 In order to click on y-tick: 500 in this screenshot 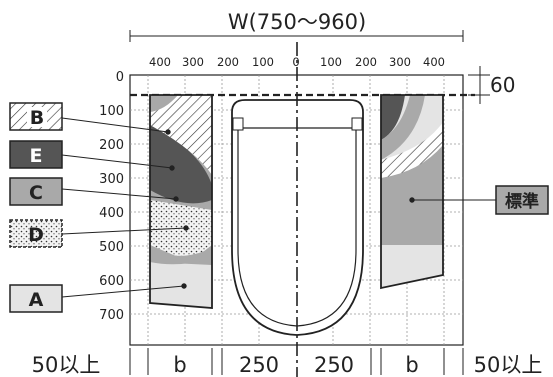, I will do `click(111, 247)`.